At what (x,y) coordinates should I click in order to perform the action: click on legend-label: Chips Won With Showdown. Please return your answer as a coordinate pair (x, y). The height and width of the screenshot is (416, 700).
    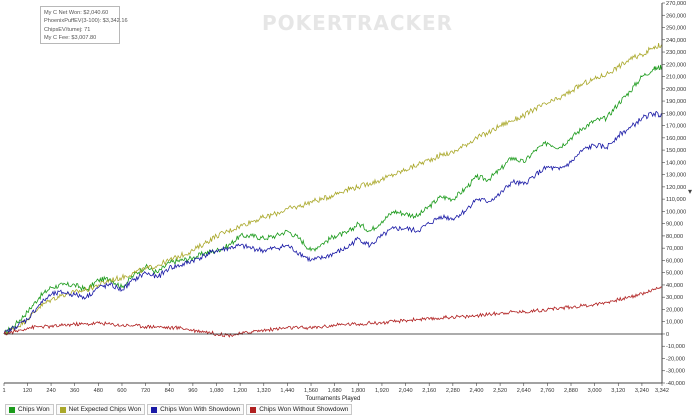
    Looking at the image, I should click on (200, 409).